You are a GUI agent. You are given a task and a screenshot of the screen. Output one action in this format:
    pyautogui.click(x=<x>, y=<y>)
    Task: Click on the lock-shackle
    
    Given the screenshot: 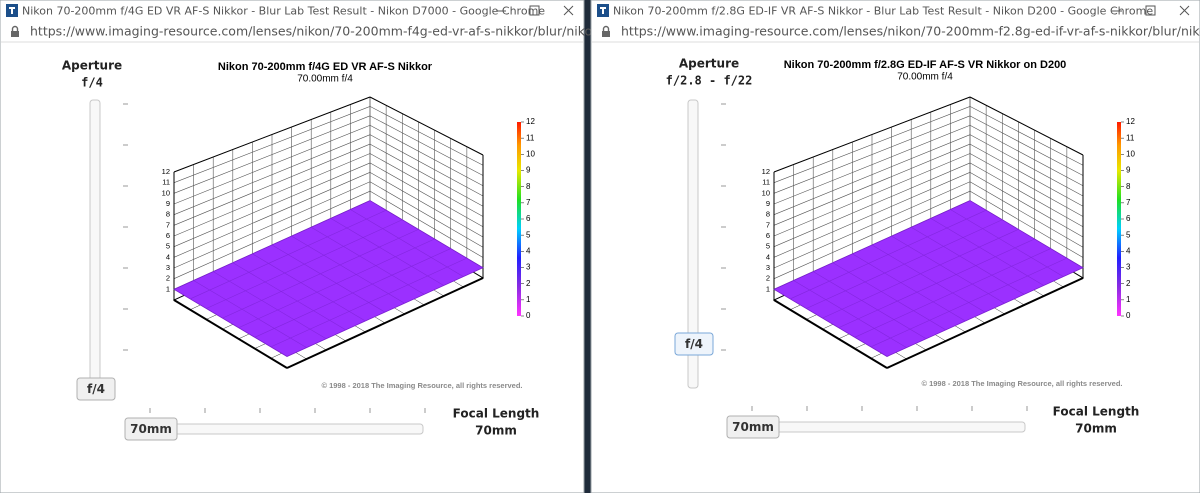 What is the action you would take?
    pyautogui.click(x=15, y=28)
    